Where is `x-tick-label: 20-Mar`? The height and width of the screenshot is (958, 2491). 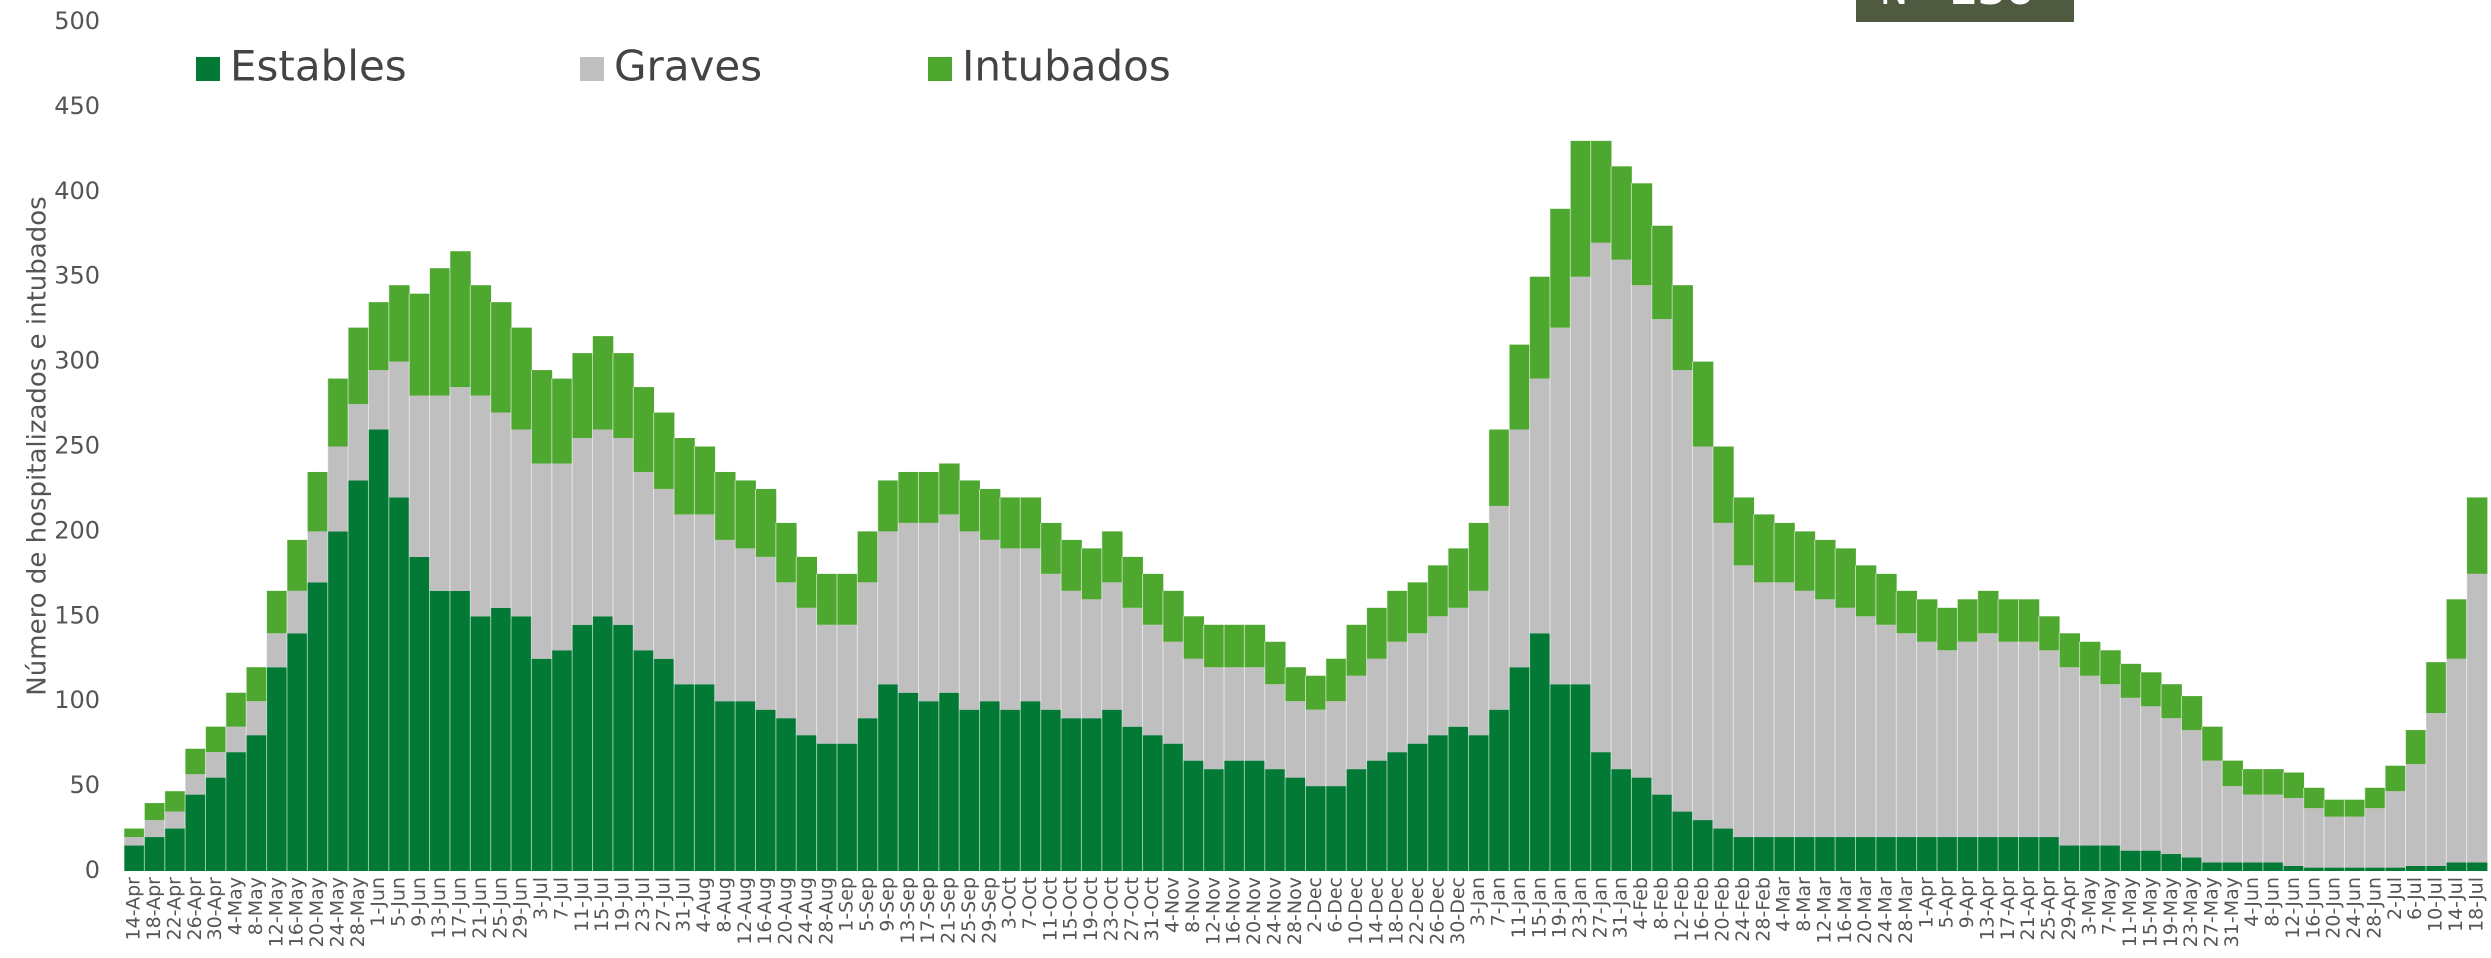 x-tick-label: 20-Mar is located at coordinates (1865, 910).